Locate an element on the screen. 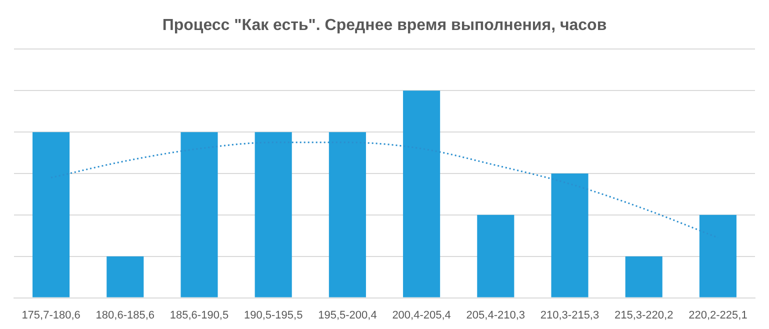 This screenshot has height=329, width=769. x-tick-label: 195,5-200,4 is located at coordinates (347, 315).